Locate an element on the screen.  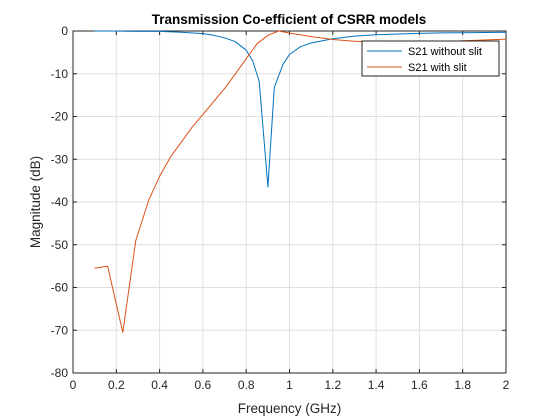
x-tick-label: 1.4 is located at coordinates (376, 385).